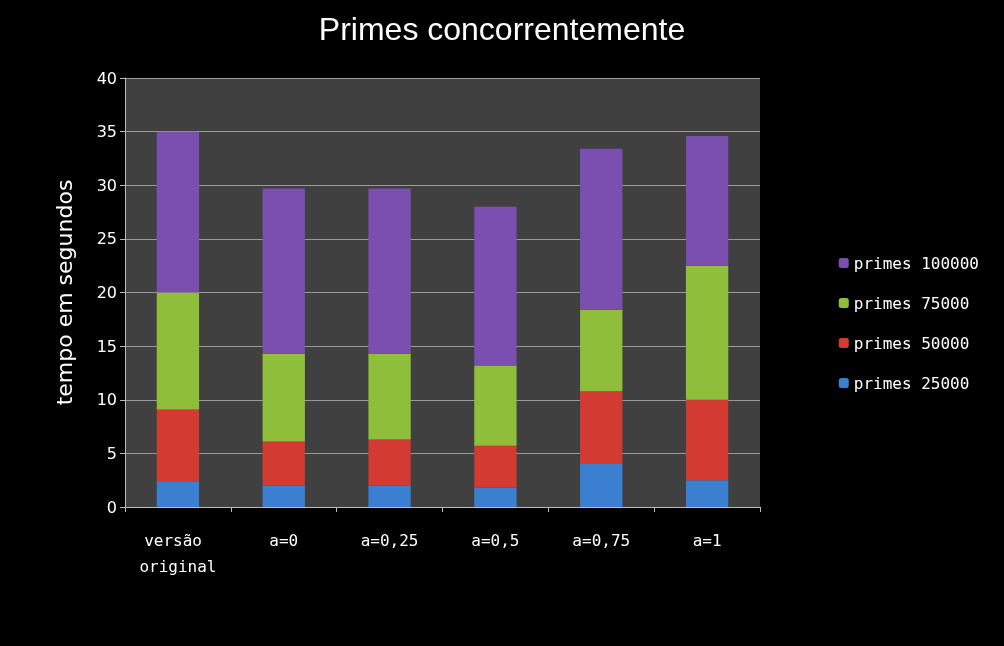 This screenshot has height=646, width=1004. I want to click on y-tick-label: 35, so click(106, 132).